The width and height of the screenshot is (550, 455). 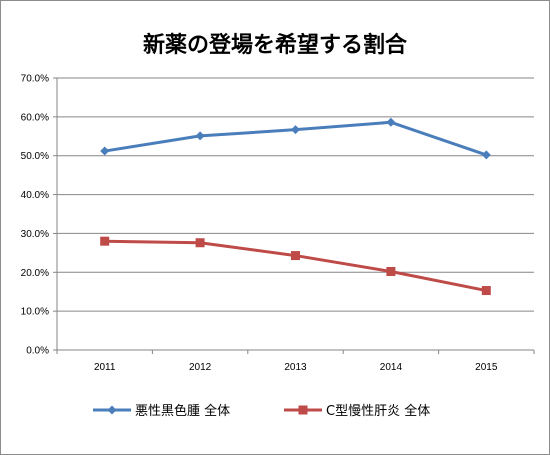 I want to click on y-tick-label: 50.0%, so click(x=35, y=156).